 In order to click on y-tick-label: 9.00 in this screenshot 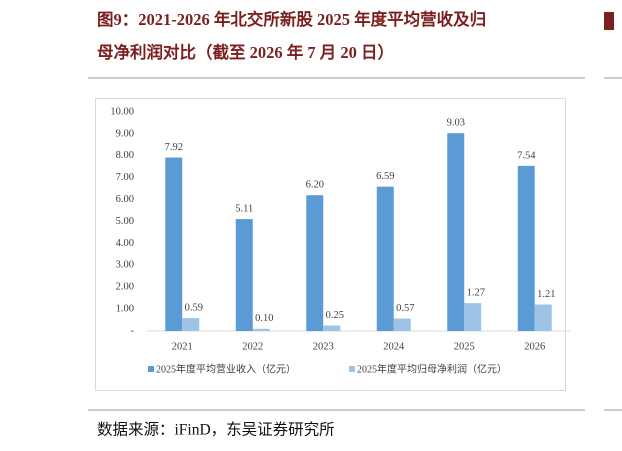, I will do `click(125, 133)`.